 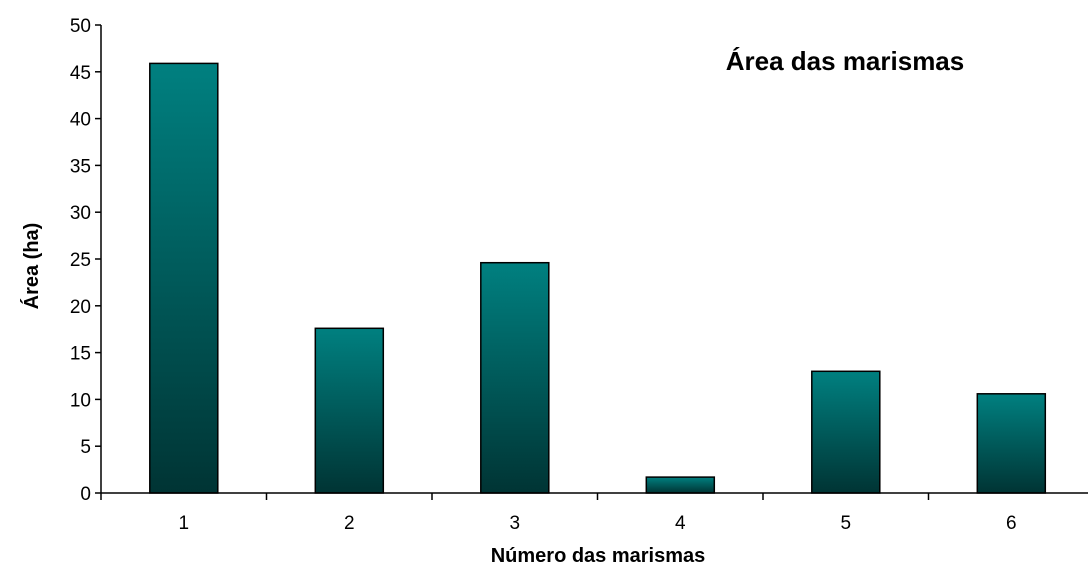 I want to click on y-ticks-group: 0 5 10 15 20 25 30 35 40 45 50, so click(x=85, y=260).